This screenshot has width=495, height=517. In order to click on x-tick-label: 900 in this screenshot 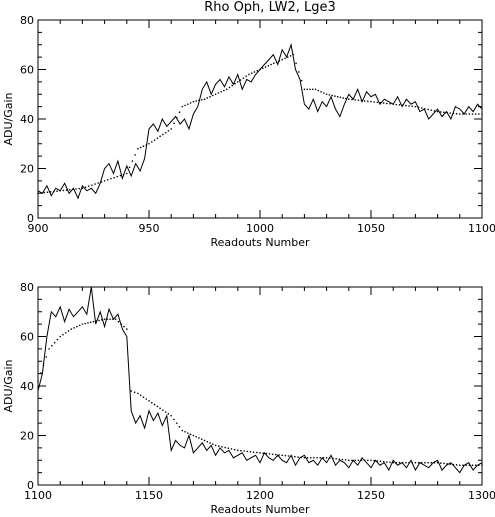, I will do `click(38, 228)`.